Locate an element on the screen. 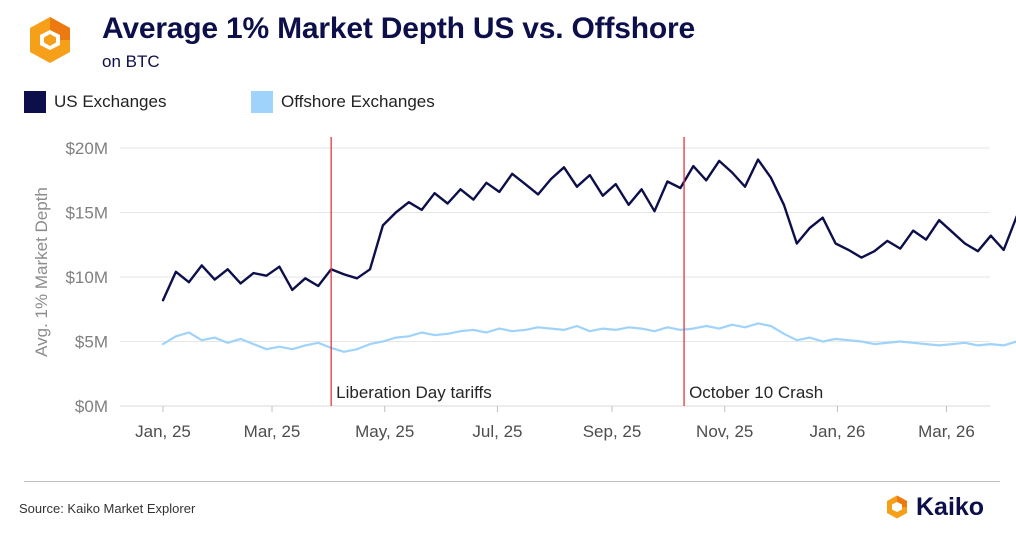 Image resolution: width=1016 pixels, height=538 pixels. y-tick-label: $10M is located at coordinates (86, 277).